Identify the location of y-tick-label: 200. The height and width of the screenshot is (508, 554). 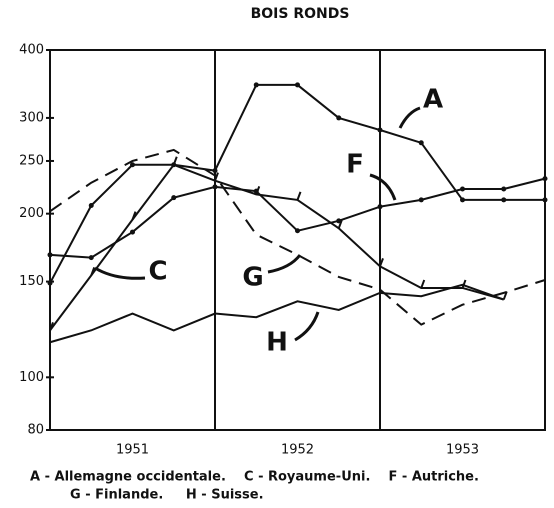
(31, 213).